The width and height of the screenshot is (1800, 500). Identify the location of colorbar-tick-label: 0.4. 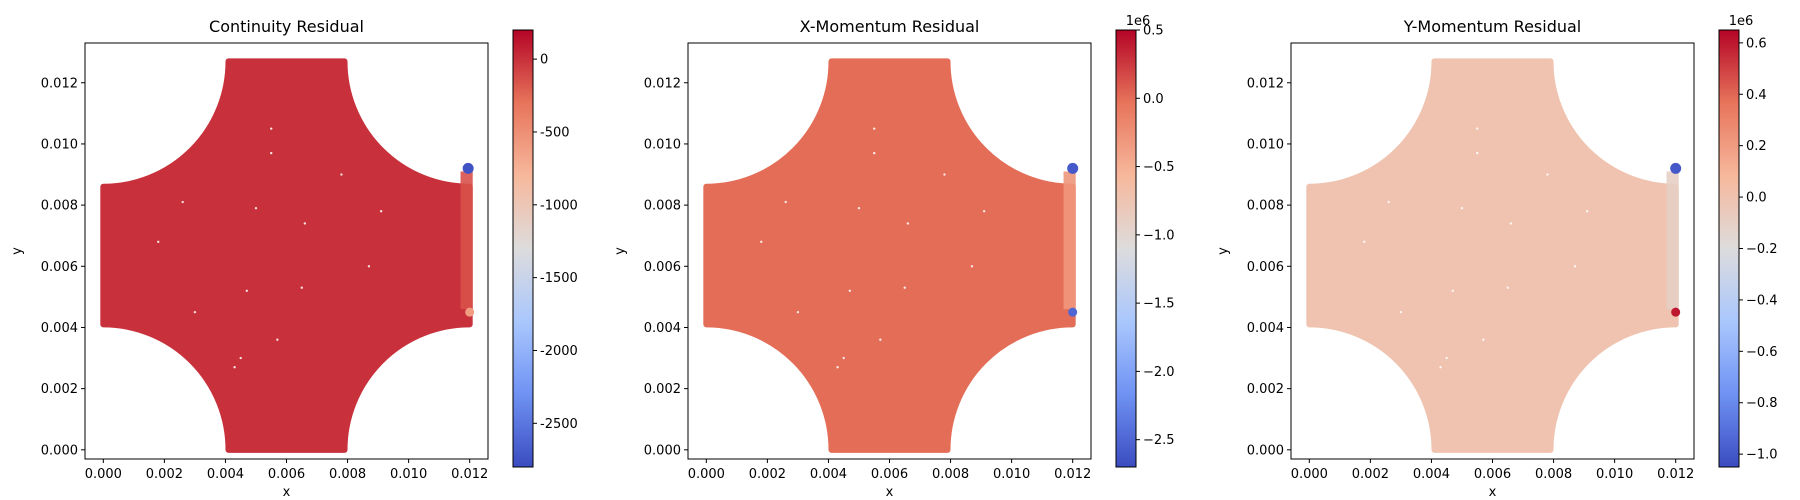
(1756, 95).